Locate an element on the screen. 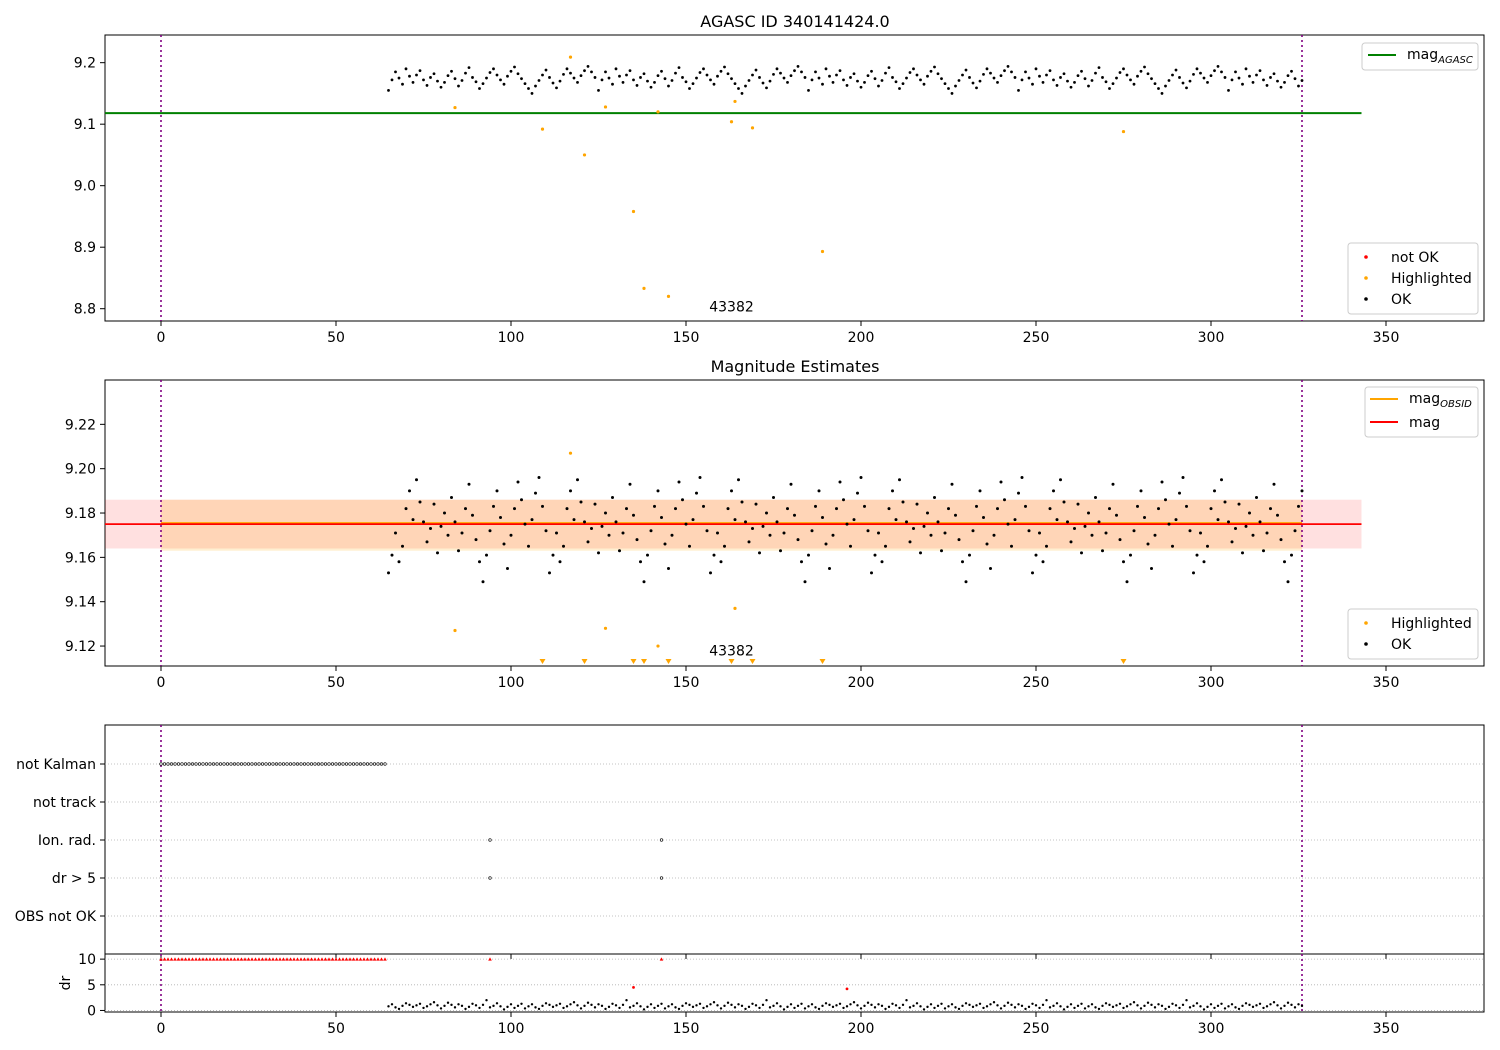 Image resolution: width=1500 pixels, height=1050 pixels. legend-label: OK is located at coordinates (1401, 645).